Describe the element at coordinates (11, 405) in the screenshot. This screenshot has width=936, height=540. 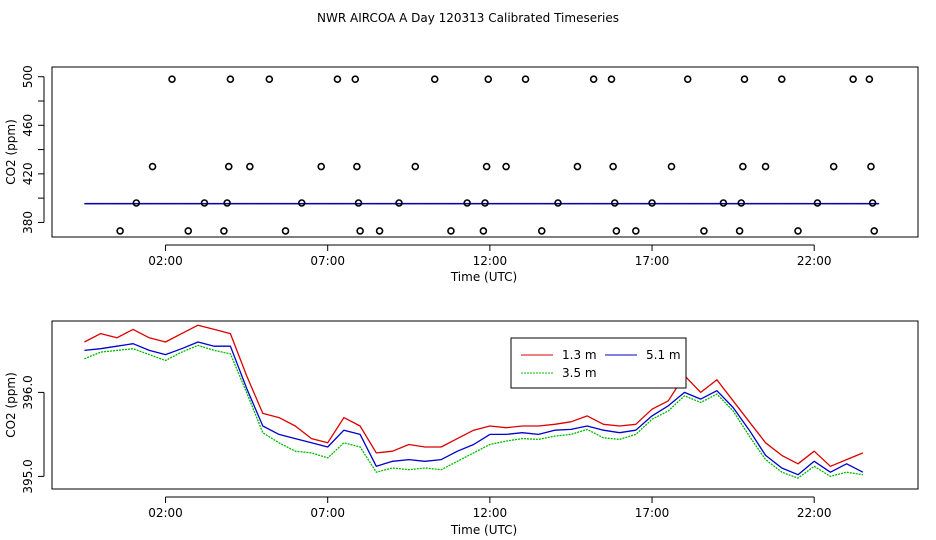
I see `bottom-y-axis-label: CO2 (ppm)` at that location.